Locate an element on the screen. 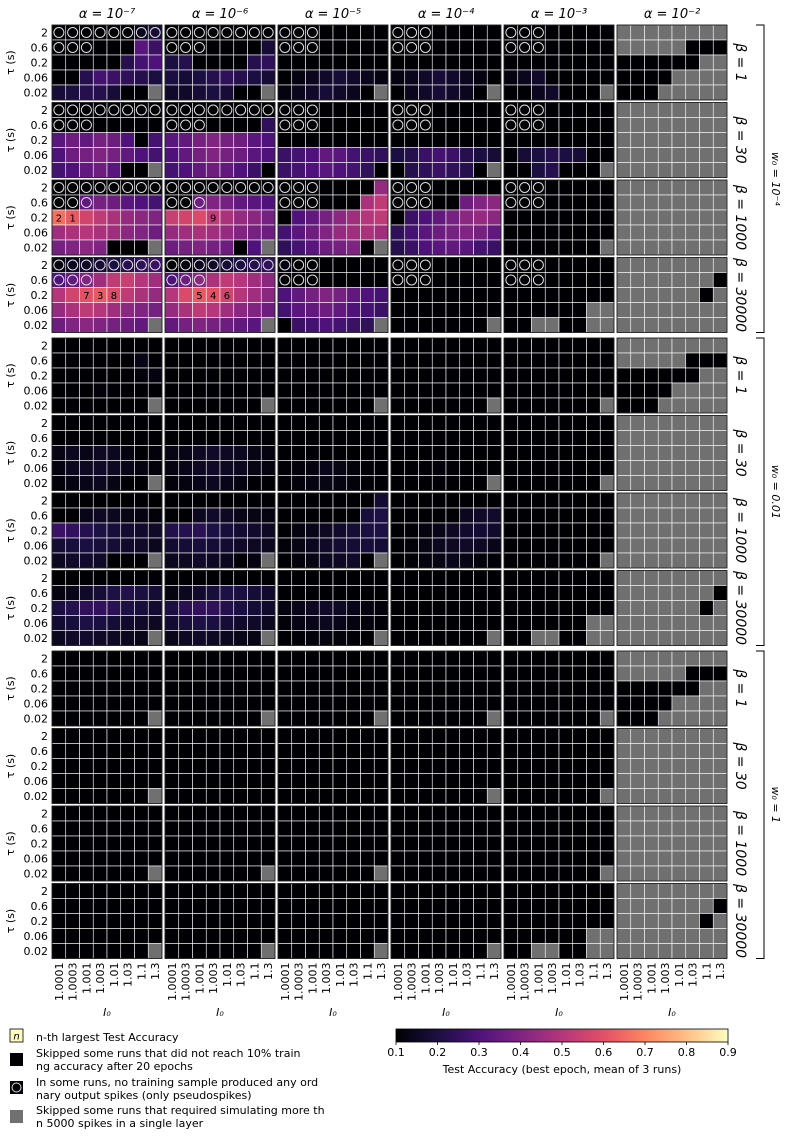  heatmap-panel: × × × × × × × ×× × × × ×× is located at coordinates (446, 217).